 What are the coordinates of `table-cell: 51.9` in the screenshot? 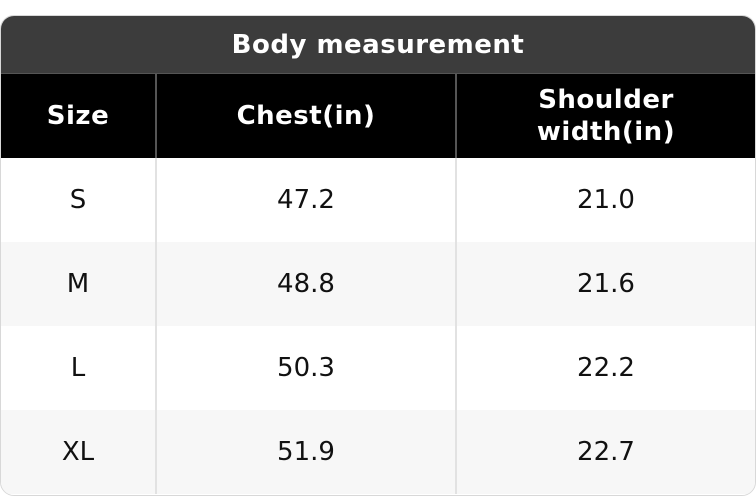 It's located at (305, 452).